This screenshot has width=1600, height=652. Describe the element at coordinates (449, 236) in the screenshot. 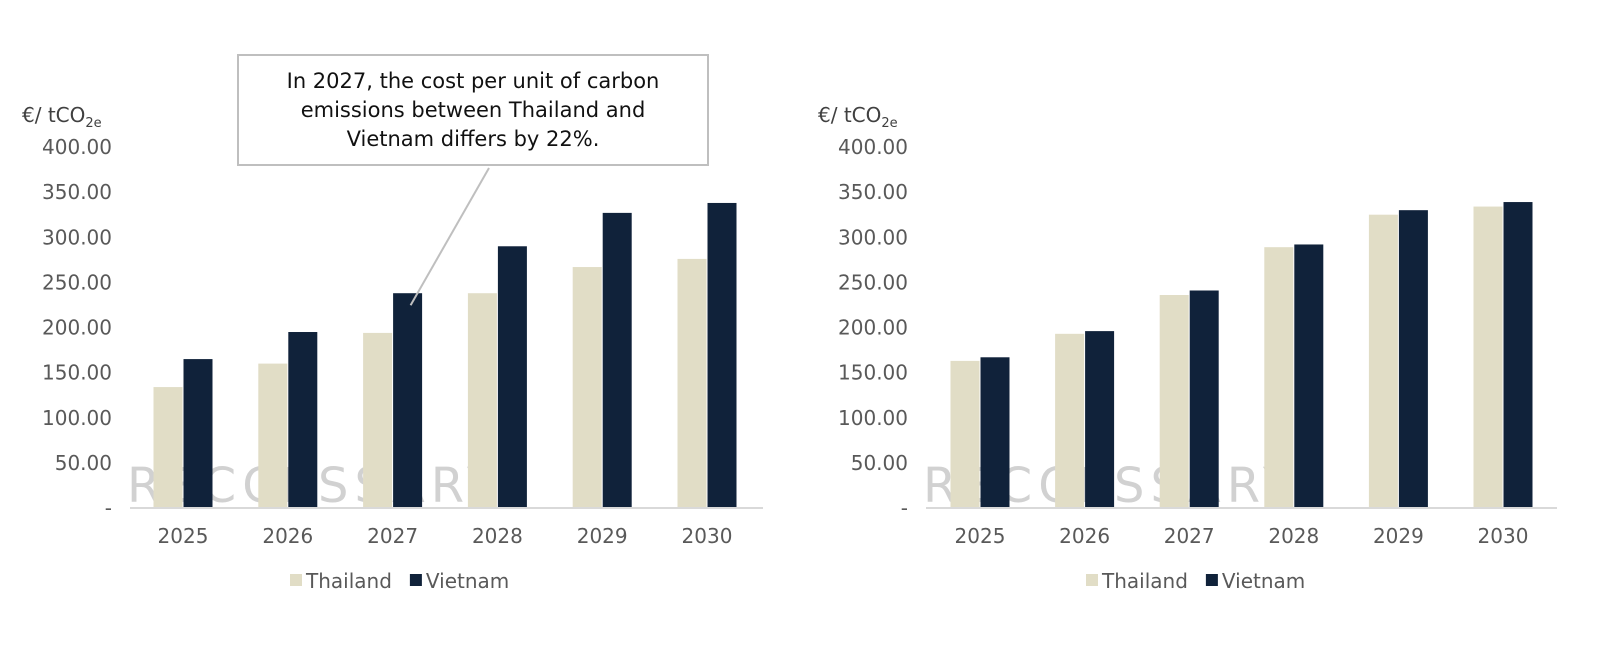

I see `callout-pointer-line` at that location.